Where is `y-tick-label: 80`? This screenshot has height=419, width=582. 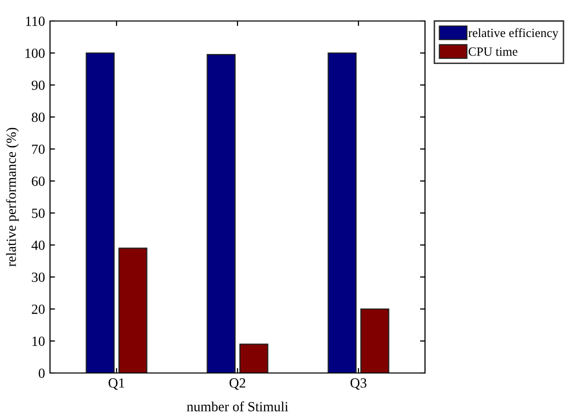 y-tick-label: 80 is located at coordinates (38, 117).